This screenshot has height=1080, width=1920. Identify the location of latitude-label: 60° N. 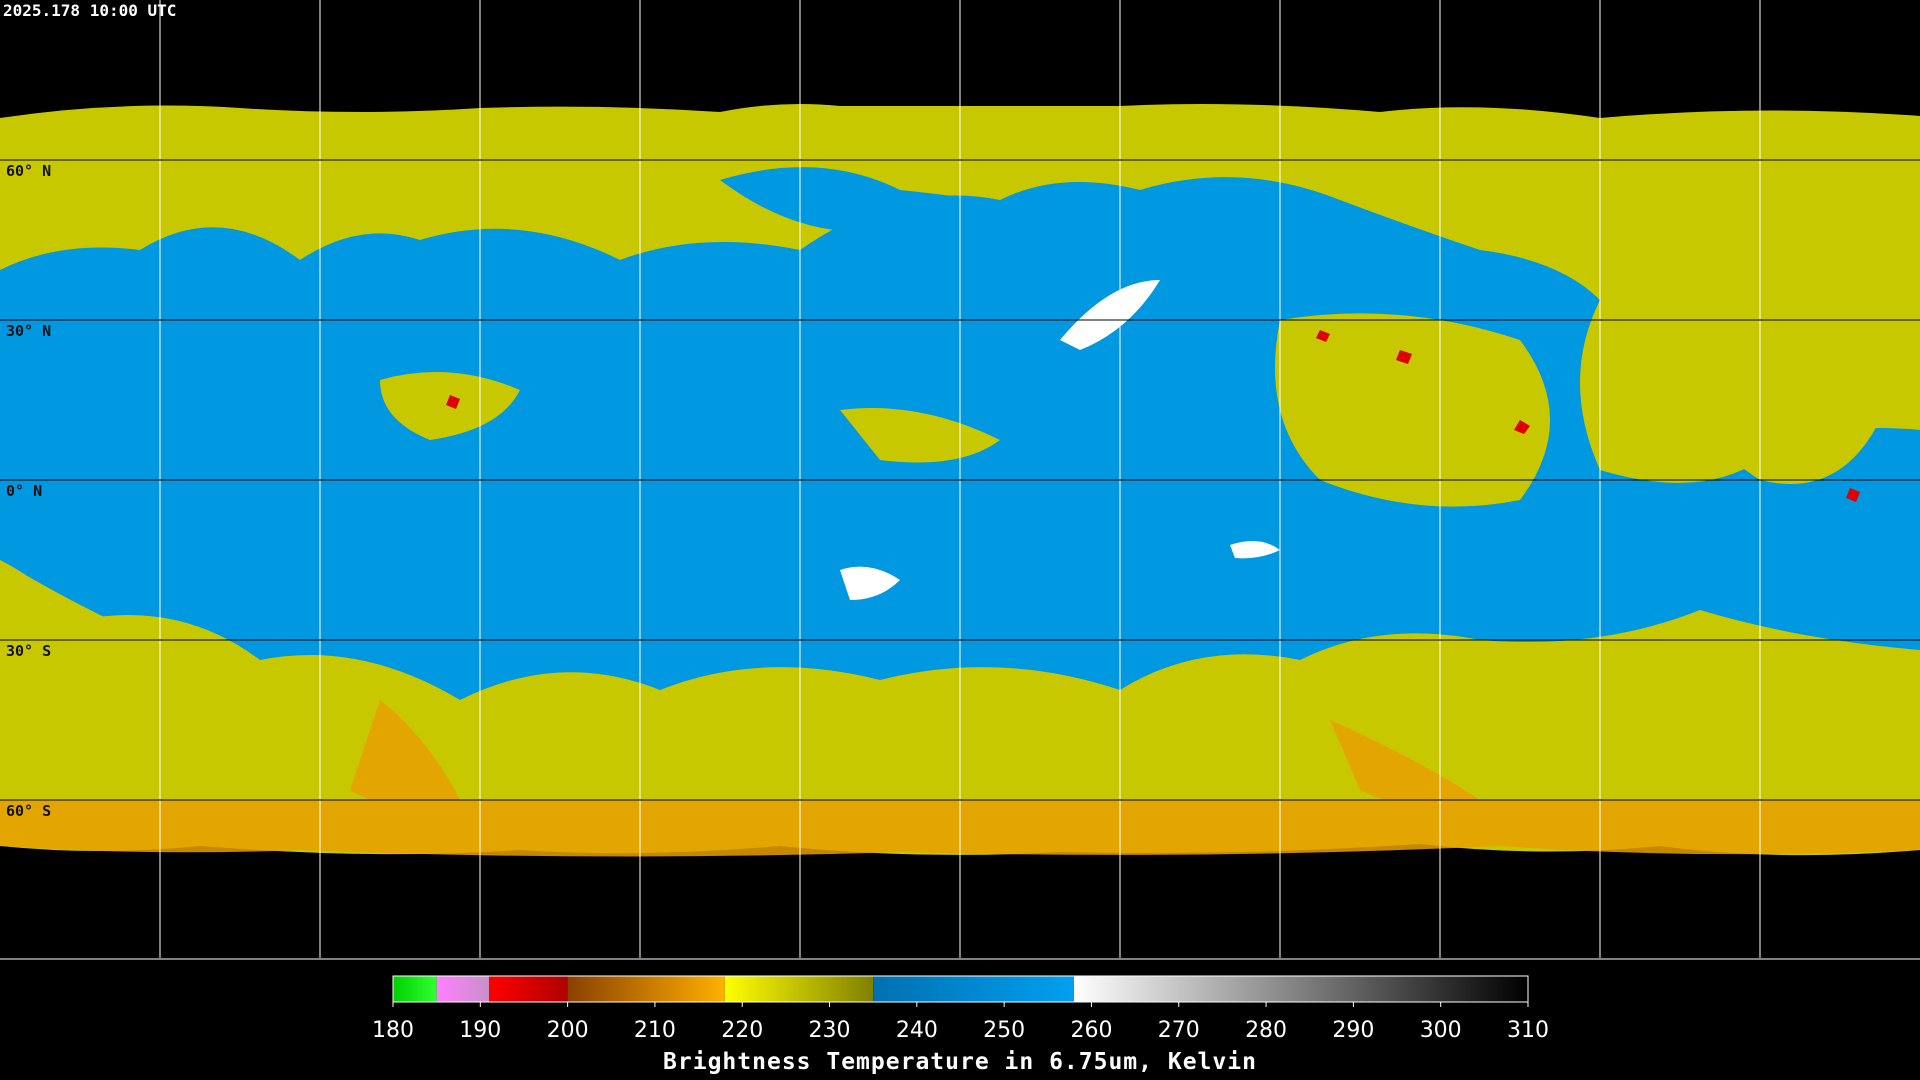
(28, 171).